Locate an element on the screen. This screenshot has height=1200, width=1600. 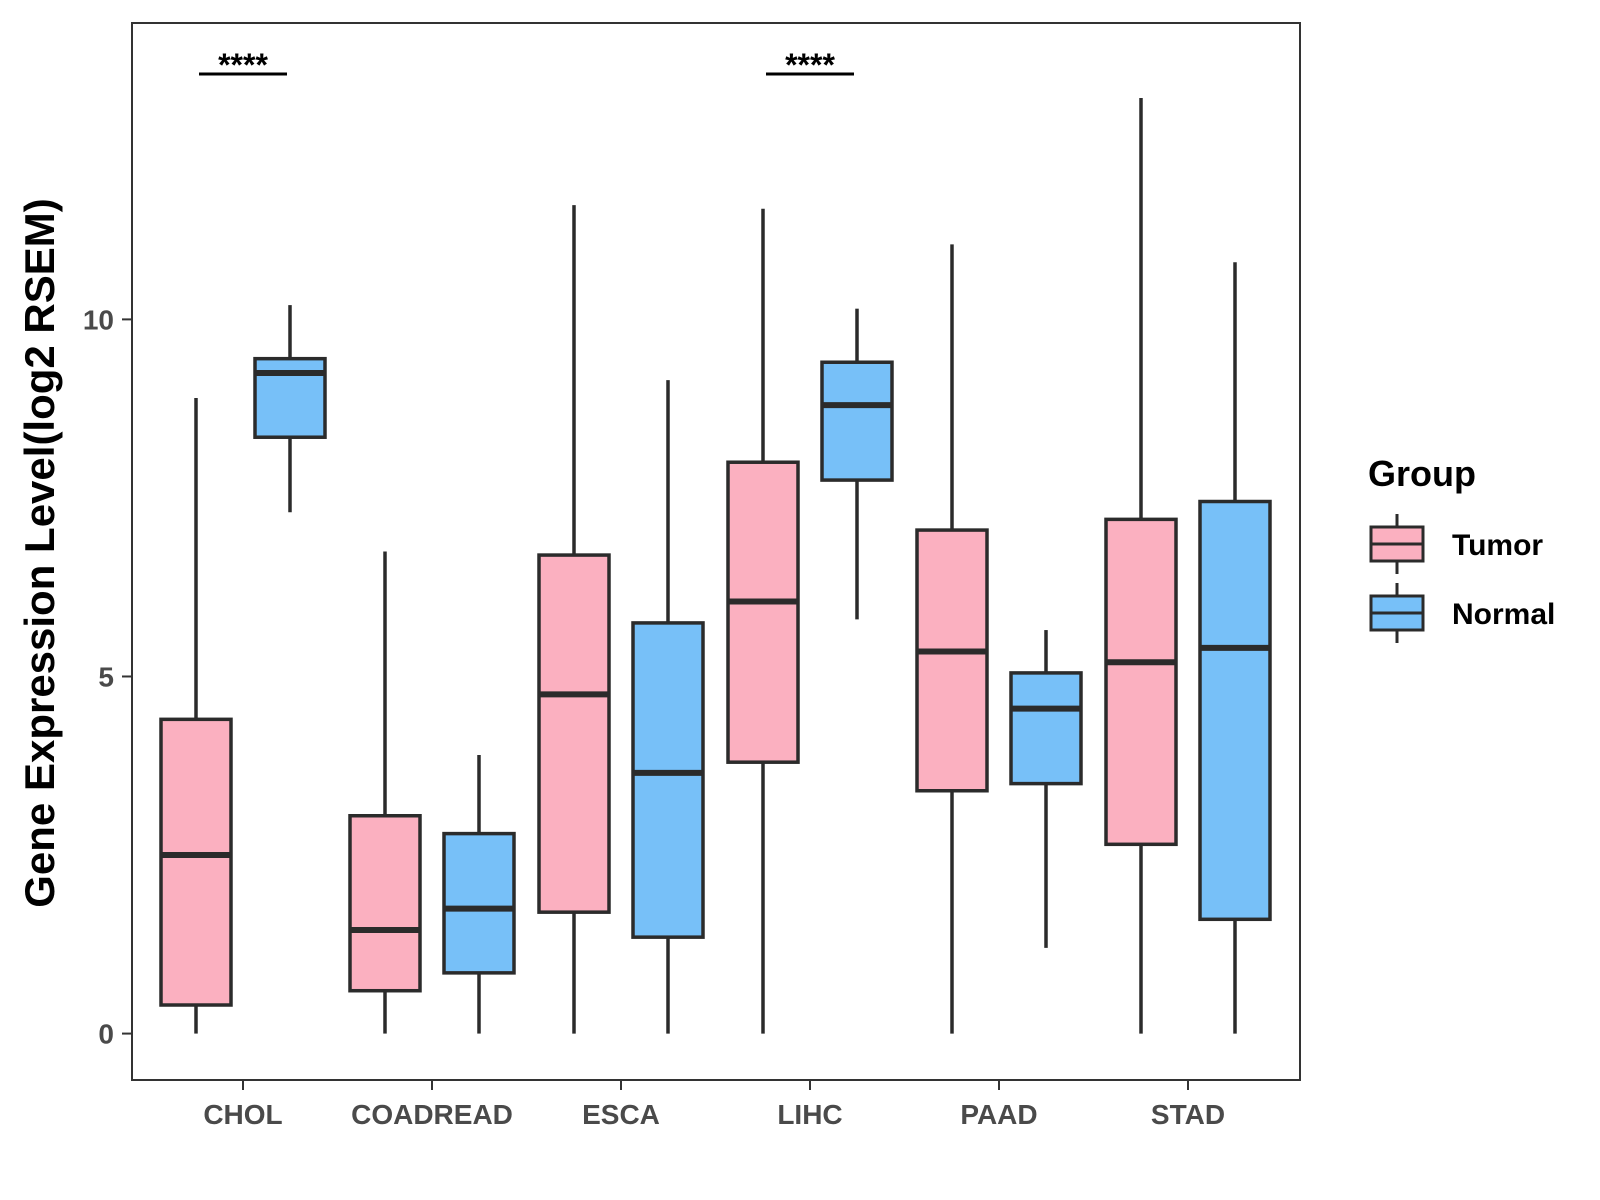
y-tick-label: 5 is located at coordinates (106, 676).